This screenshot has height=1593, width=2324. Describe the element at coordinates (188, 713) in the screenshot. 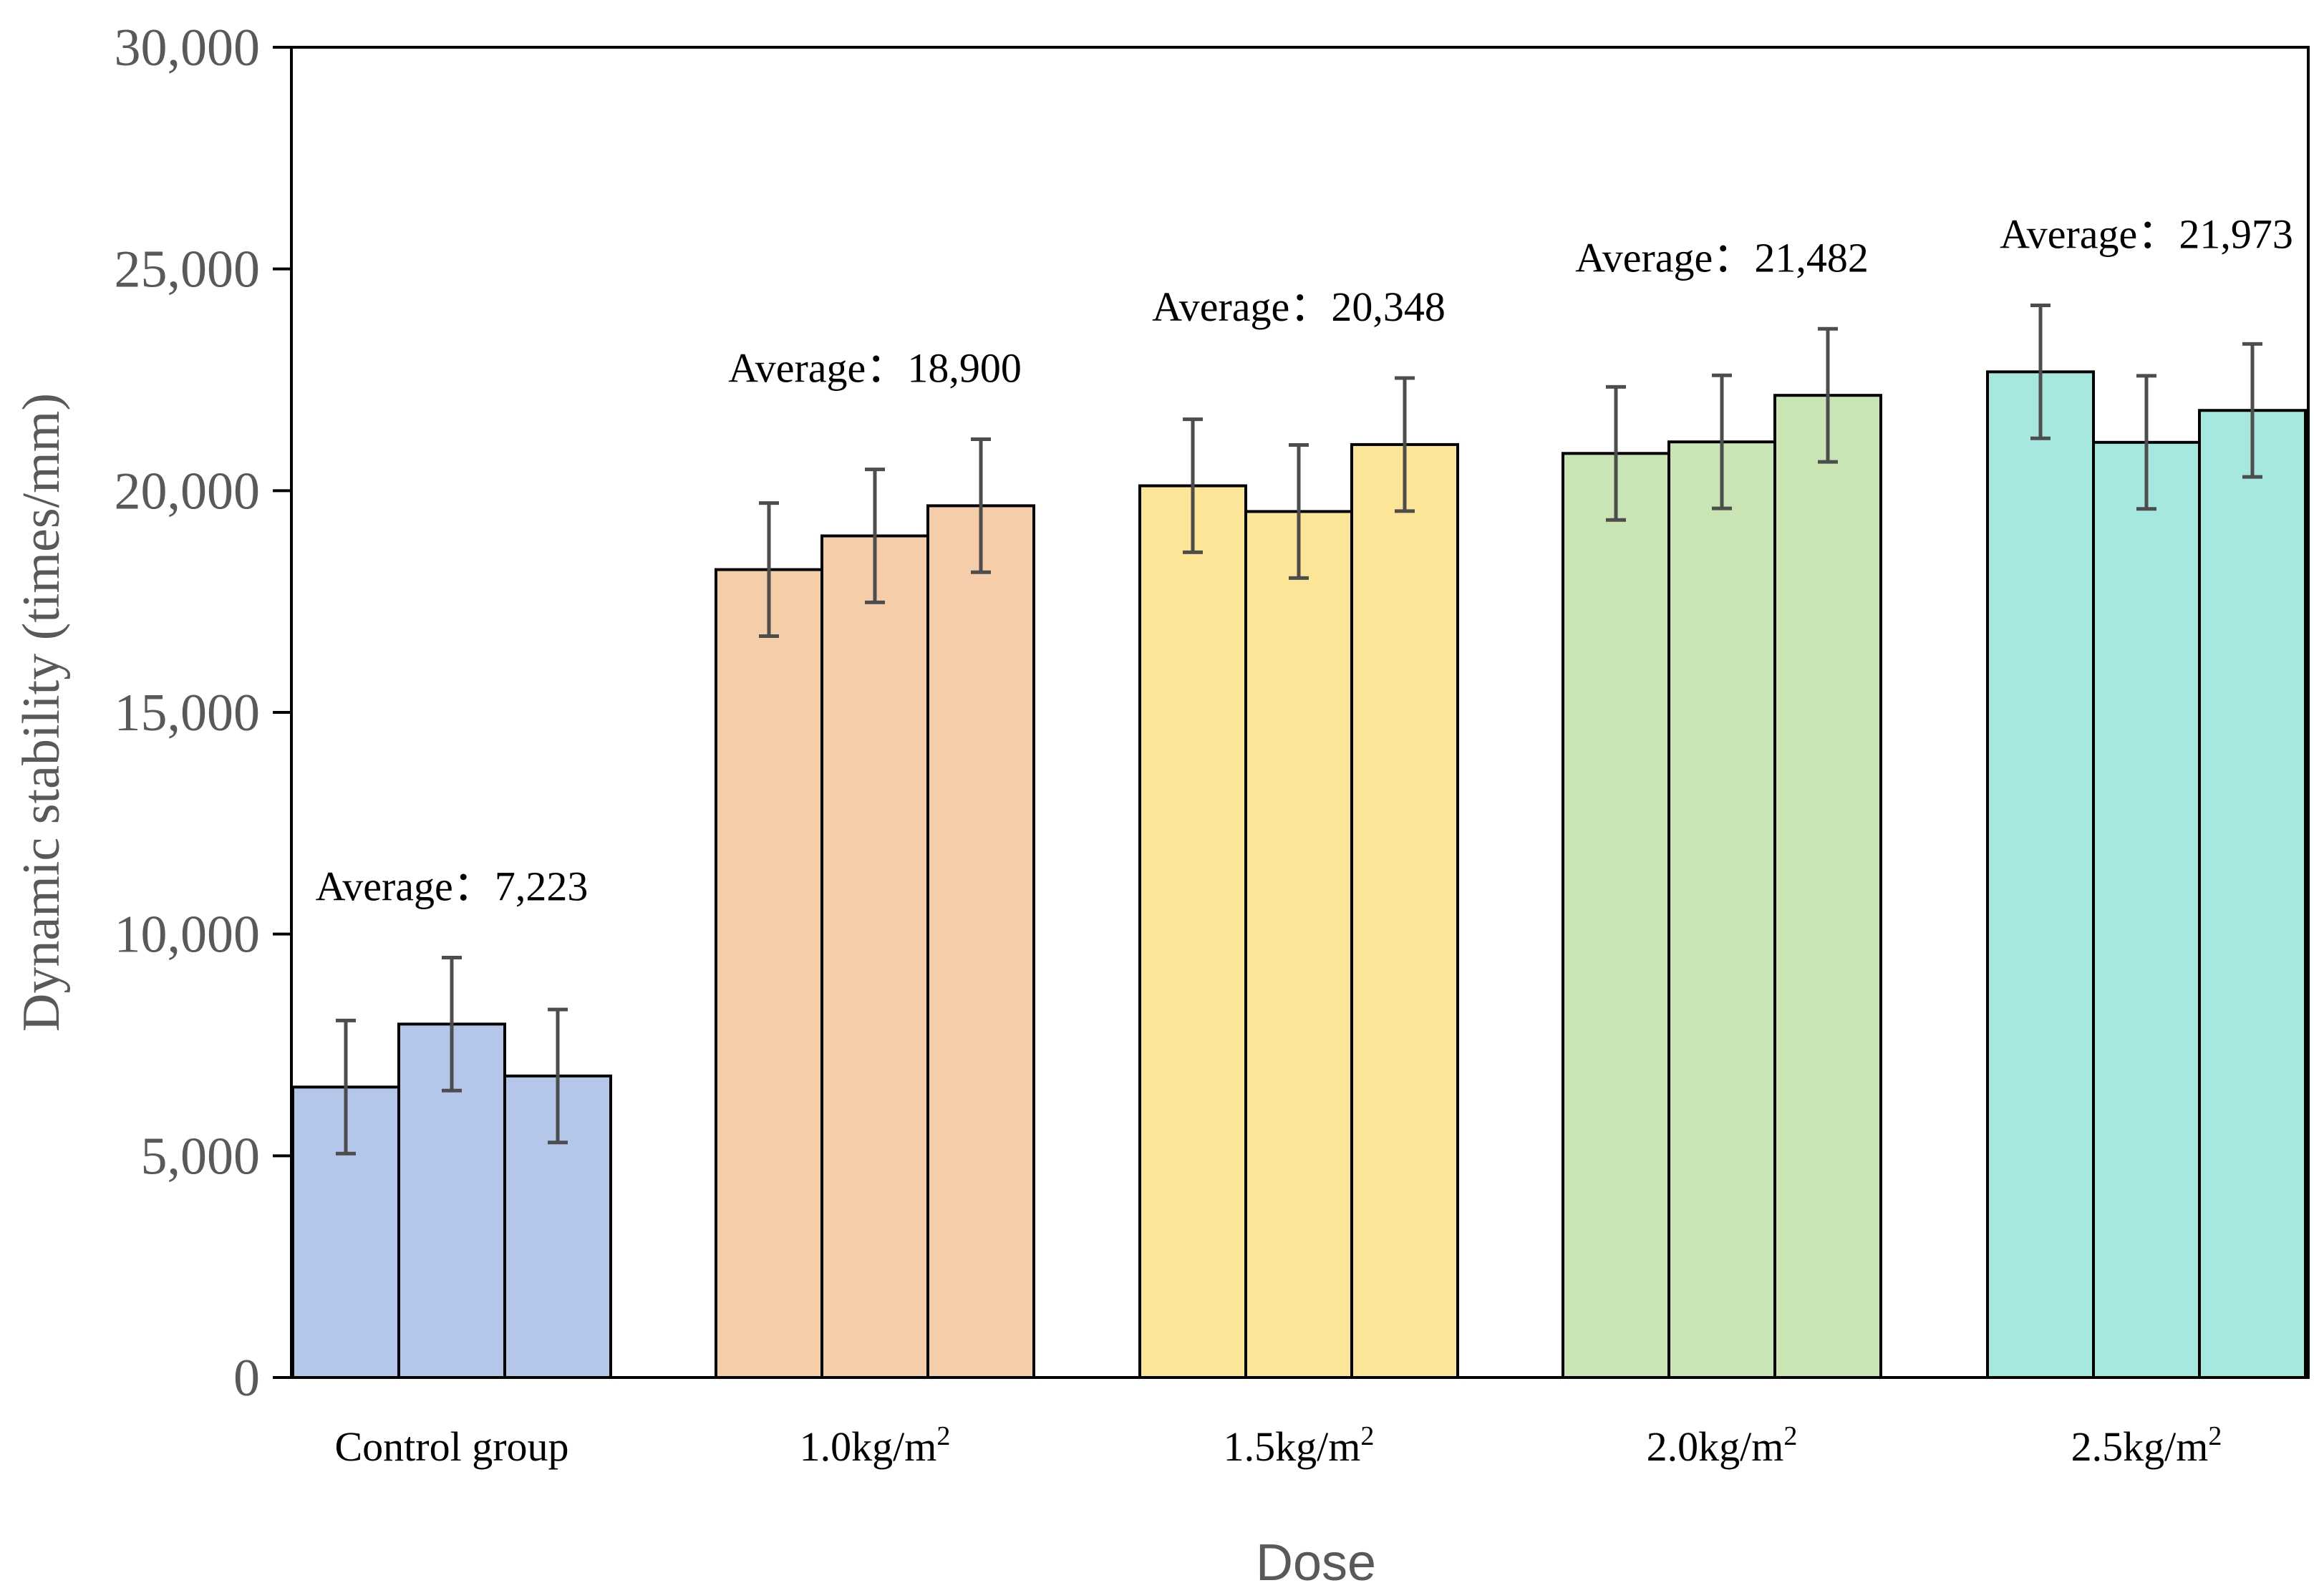

I see `y-tick-label: 15,000` at that location.